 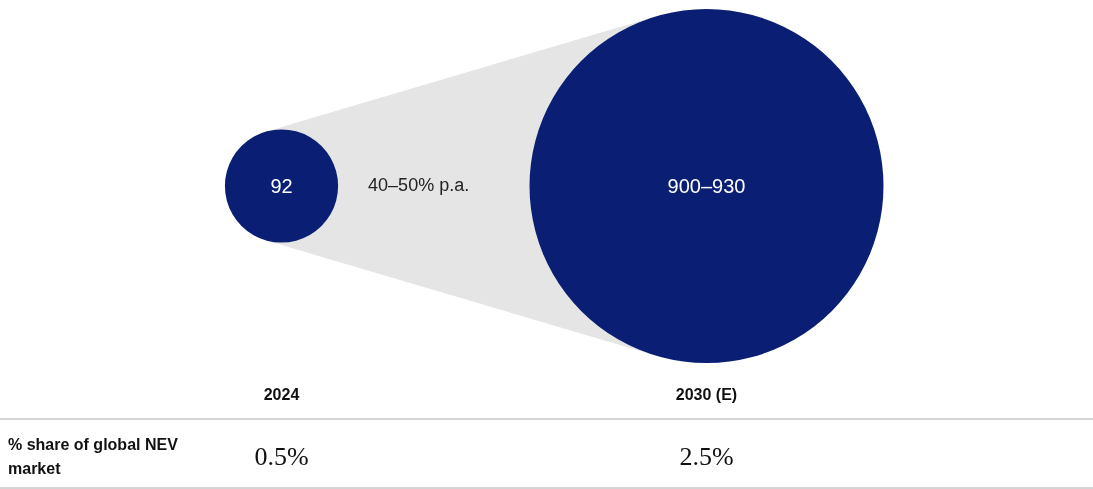 What do you see at coordinates (281, 394) in the screenshot?
I see `category-label: 2024` at bounding box center [281, 394].